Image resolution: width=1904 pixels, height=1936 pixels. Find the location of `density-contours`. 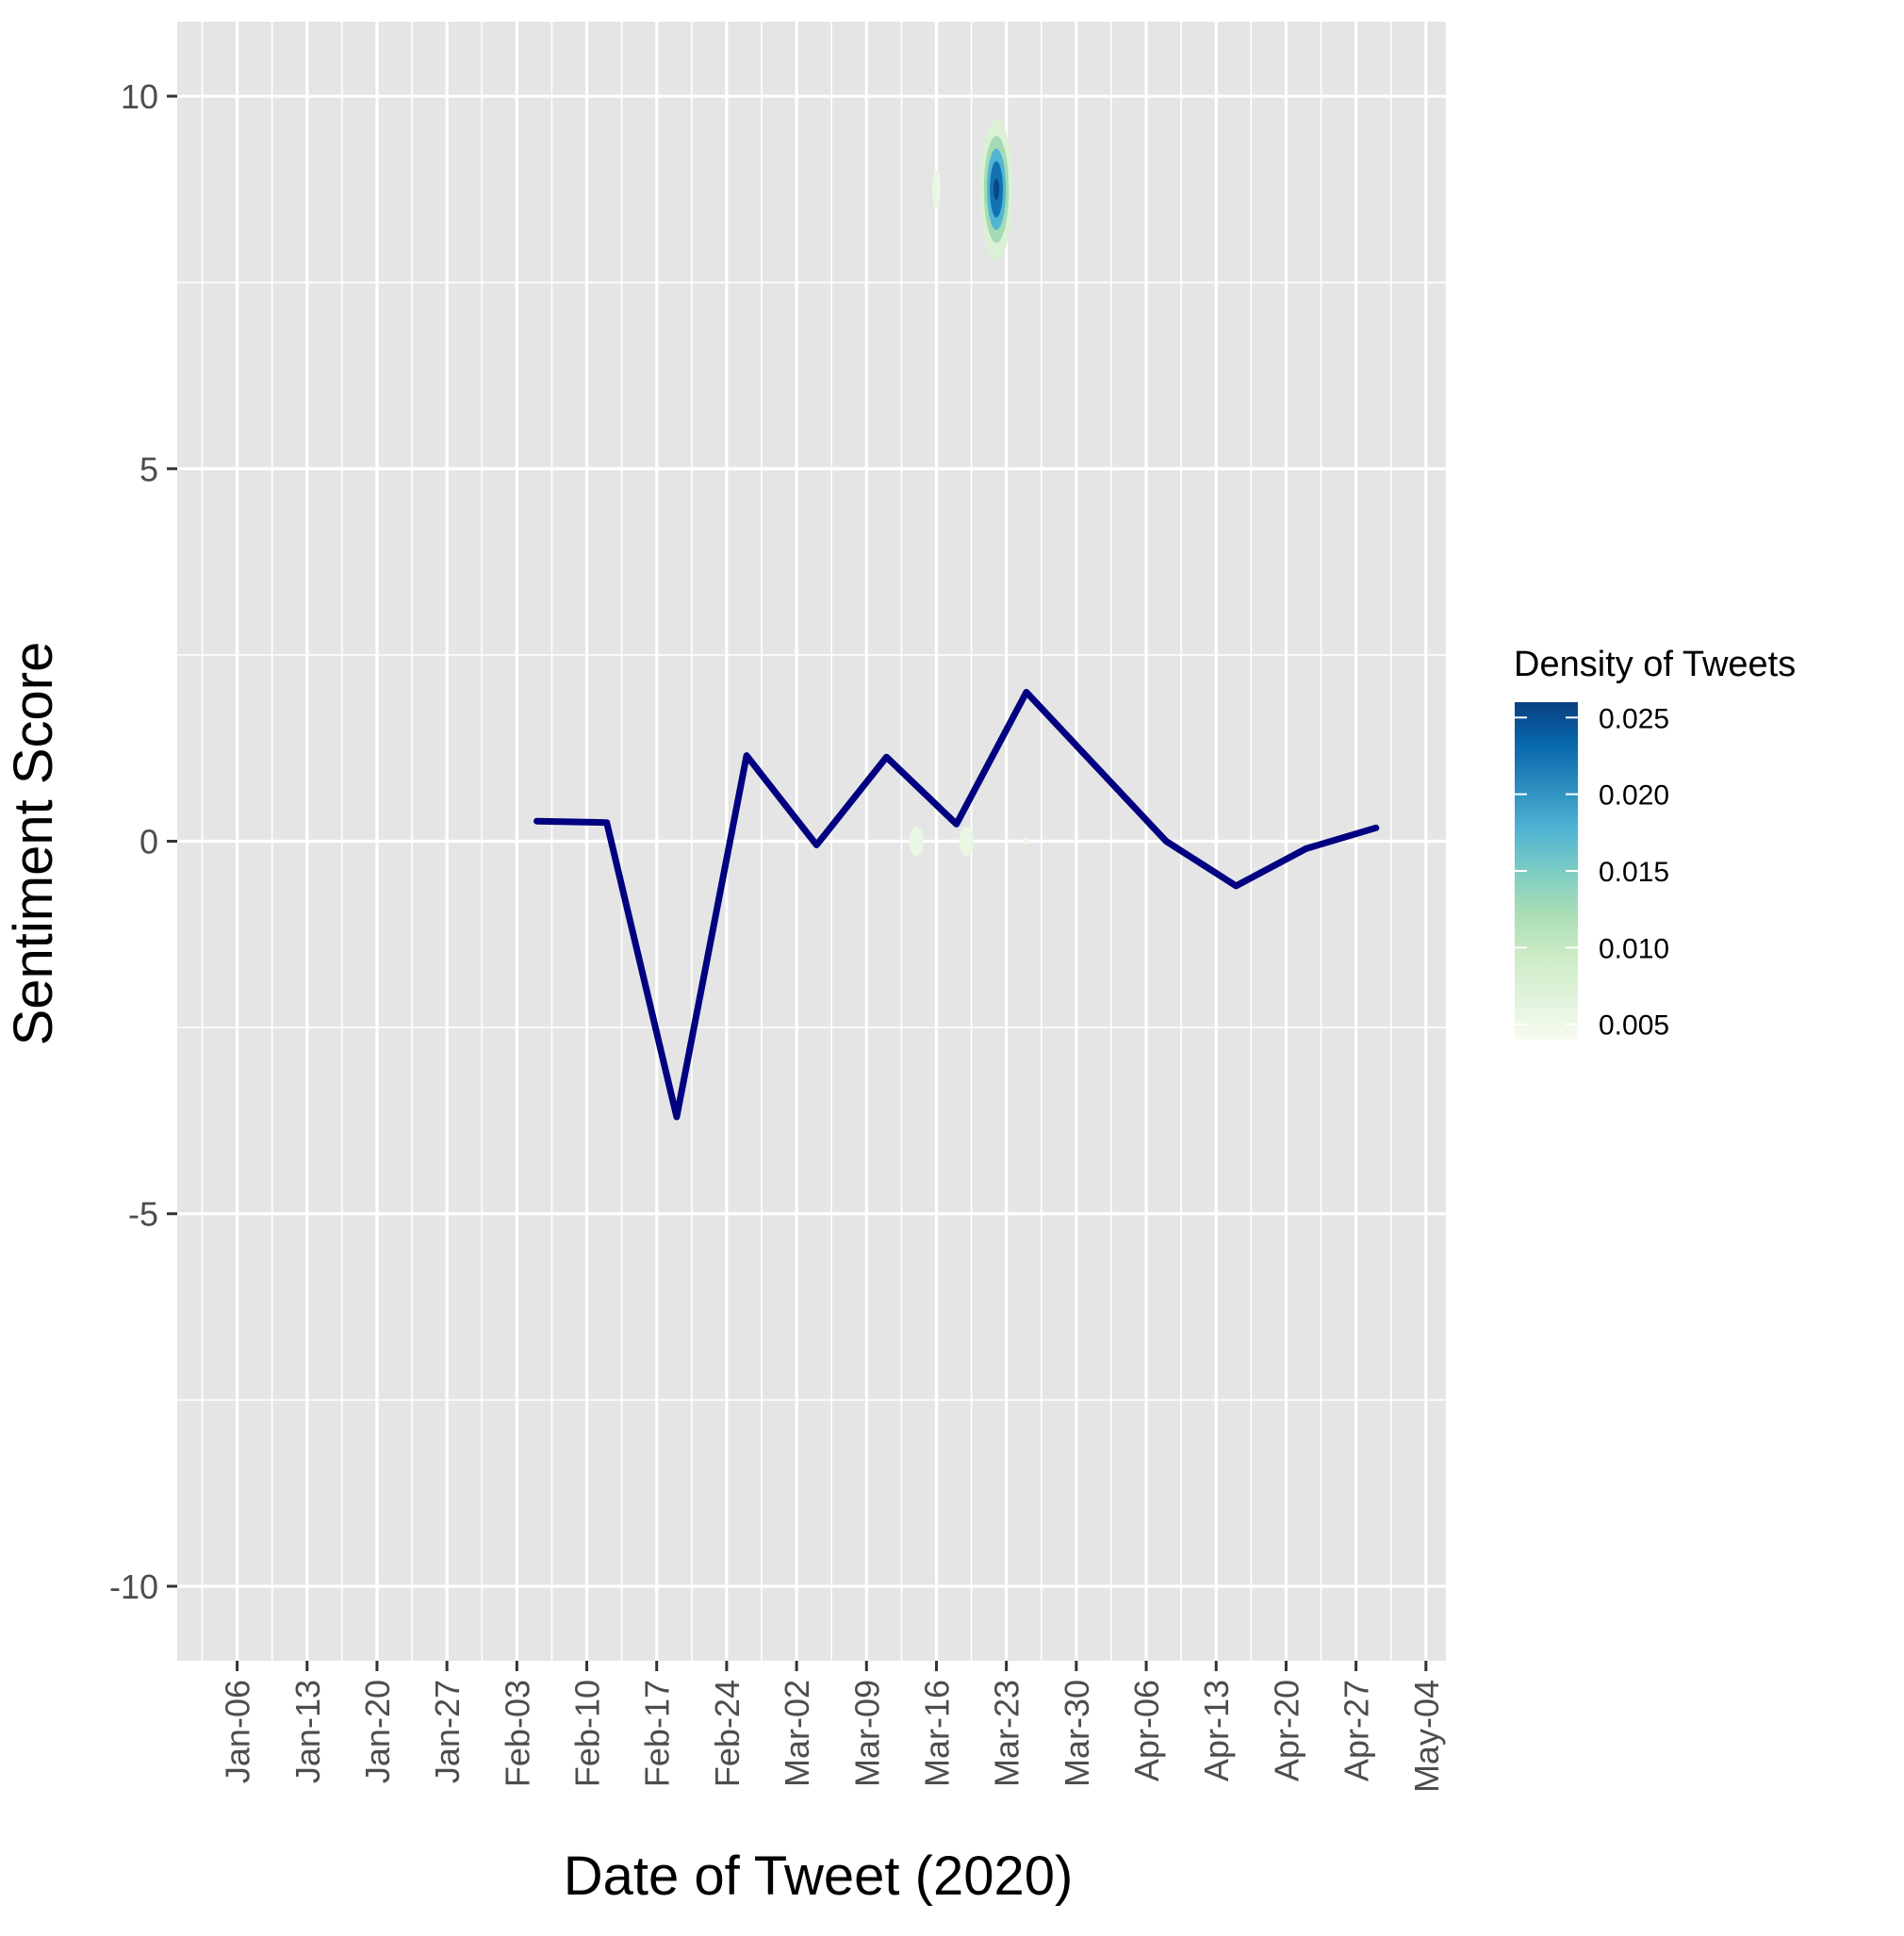

density-contours is located at coordinates (969, 488).